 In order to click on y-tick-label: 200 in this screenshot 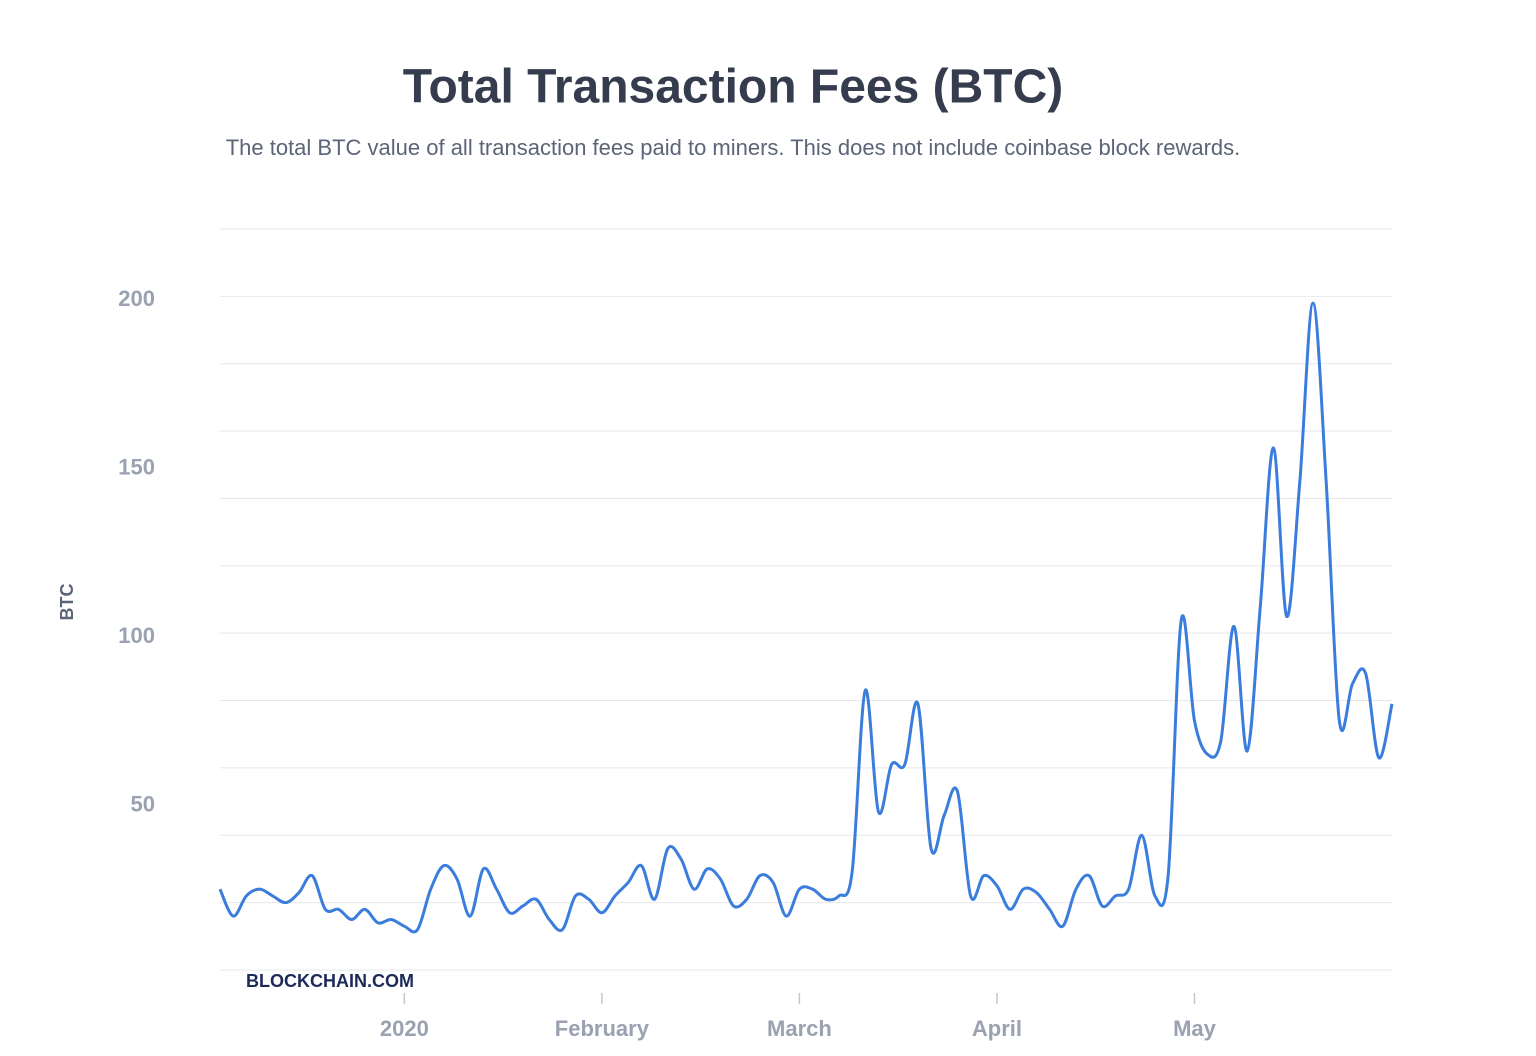, I will do `click(136, 298)`.